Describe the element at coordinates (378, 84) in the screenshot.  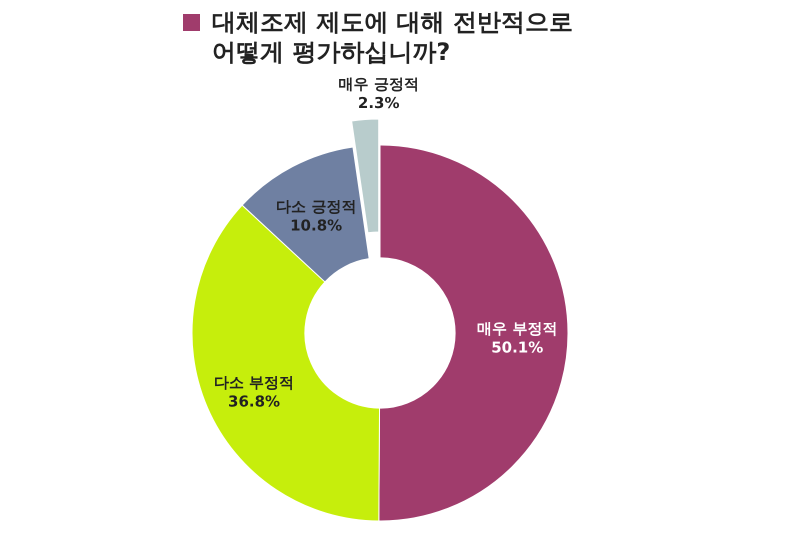
I see `slice-label: 매우 긍정적` at that location.